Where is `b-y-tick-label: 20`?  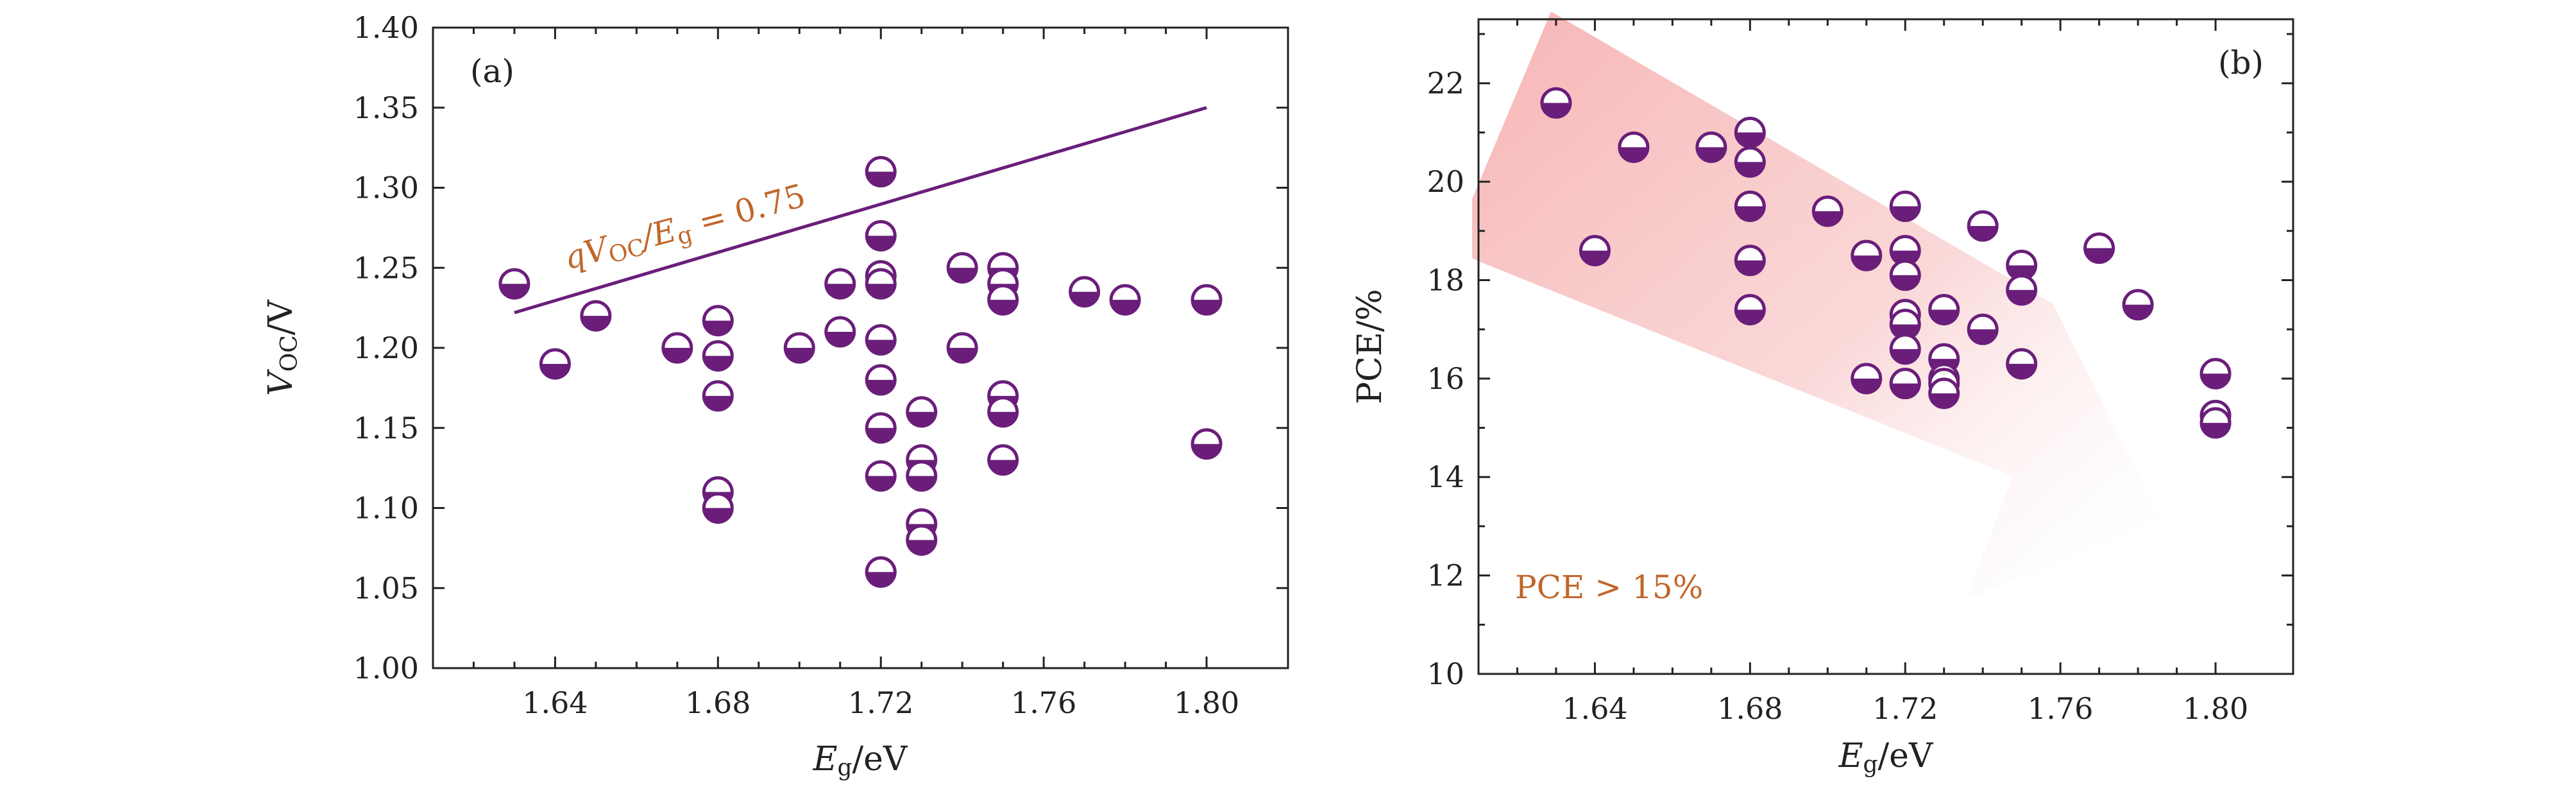
b-y-tick-label: 20 is located at coordinates (1445, 182).